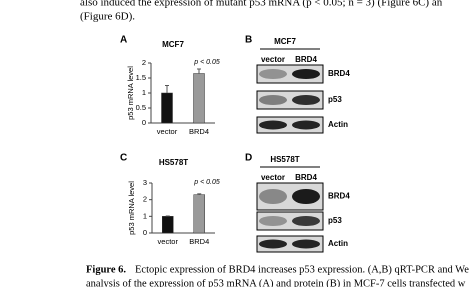  Describe the element at coordinates (141, 77) in the screenshot. I see `y-tick-label: 1.5` at that location.